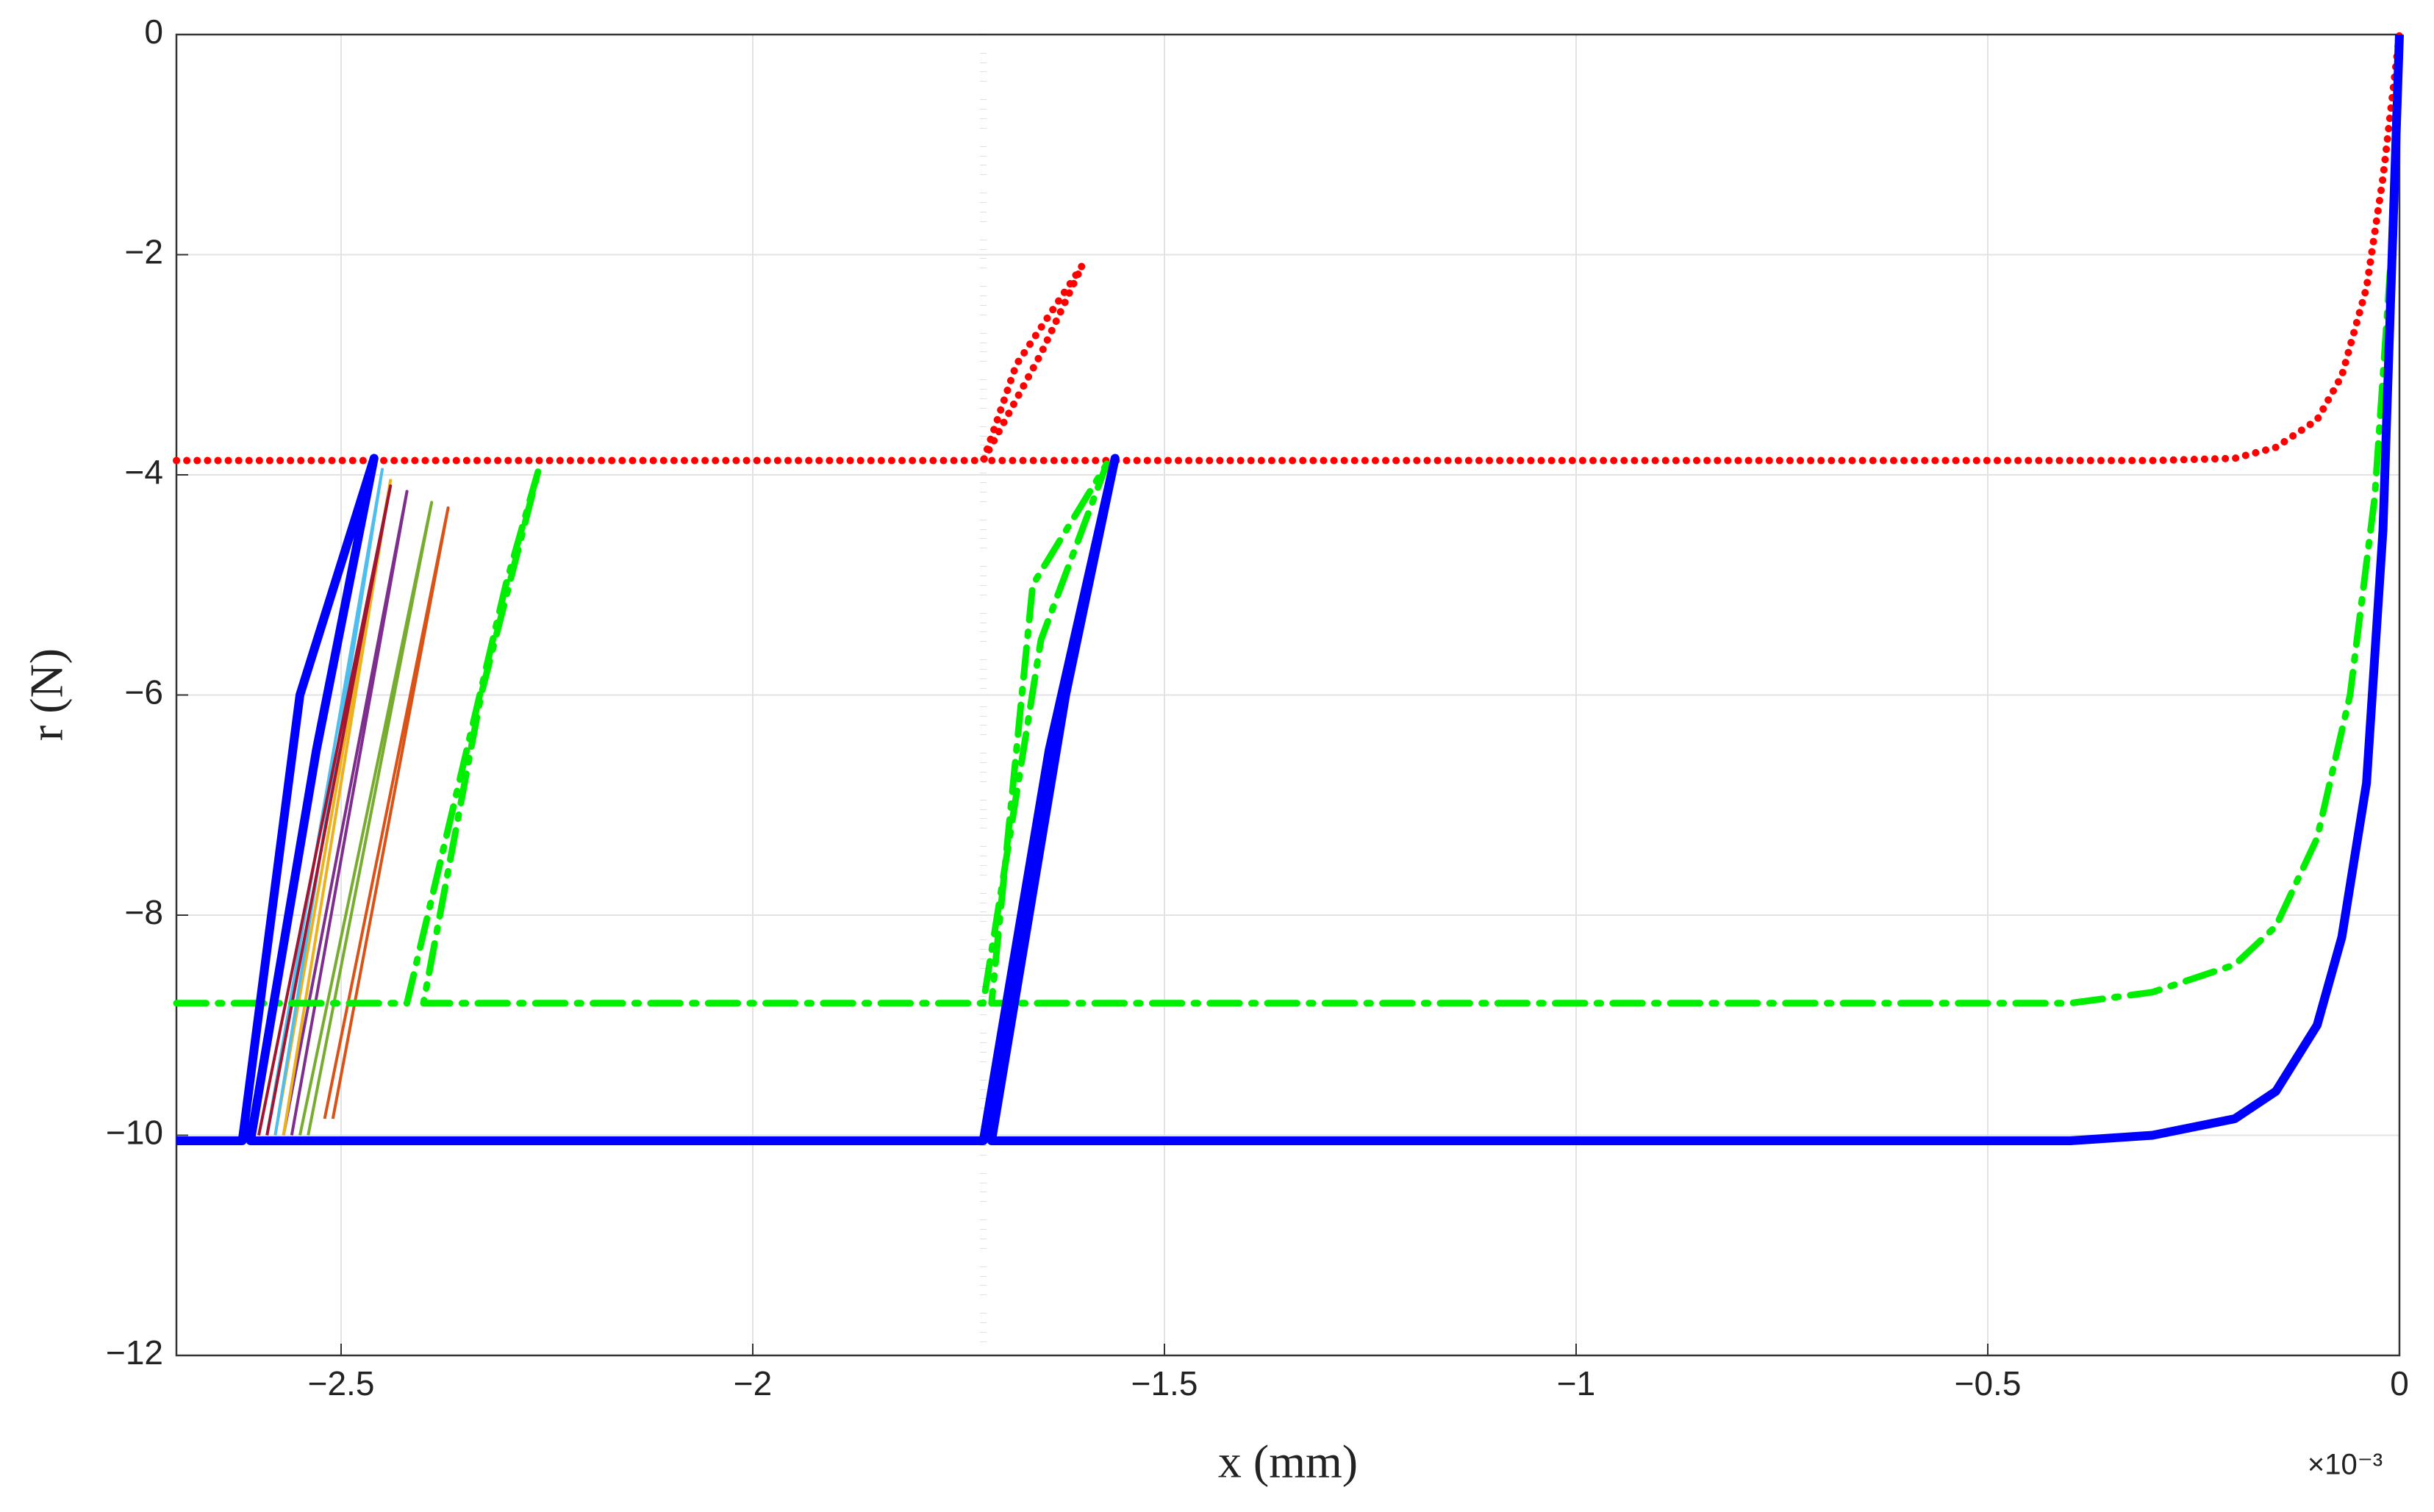 The width and height of the screenshot is (2434, 1512). What do you see at coordinates (144, 692) in the screenshot?
I see `y-tick-label: −6` at bounding box center [144, 692].